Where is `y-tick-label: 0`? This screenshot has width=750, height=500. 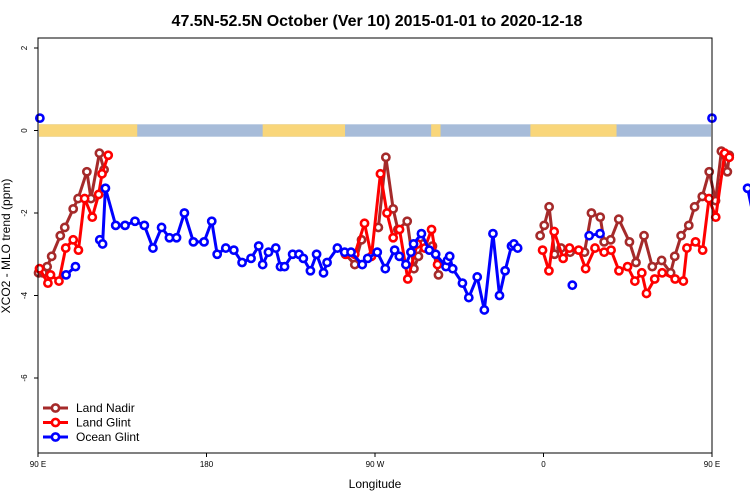 y-tick-label: 0 is located at coordinates (24, 130).